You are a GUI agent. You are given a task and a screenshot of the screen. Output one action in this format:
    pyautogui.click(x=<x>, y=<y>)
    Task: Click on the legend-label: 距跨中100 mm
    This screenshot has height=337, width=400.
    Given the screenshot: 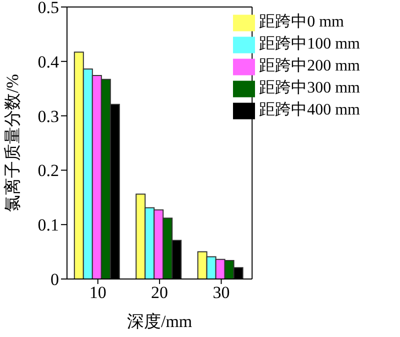 What is the action you would take?
    pyautogui.click(x=309, y=44)
    